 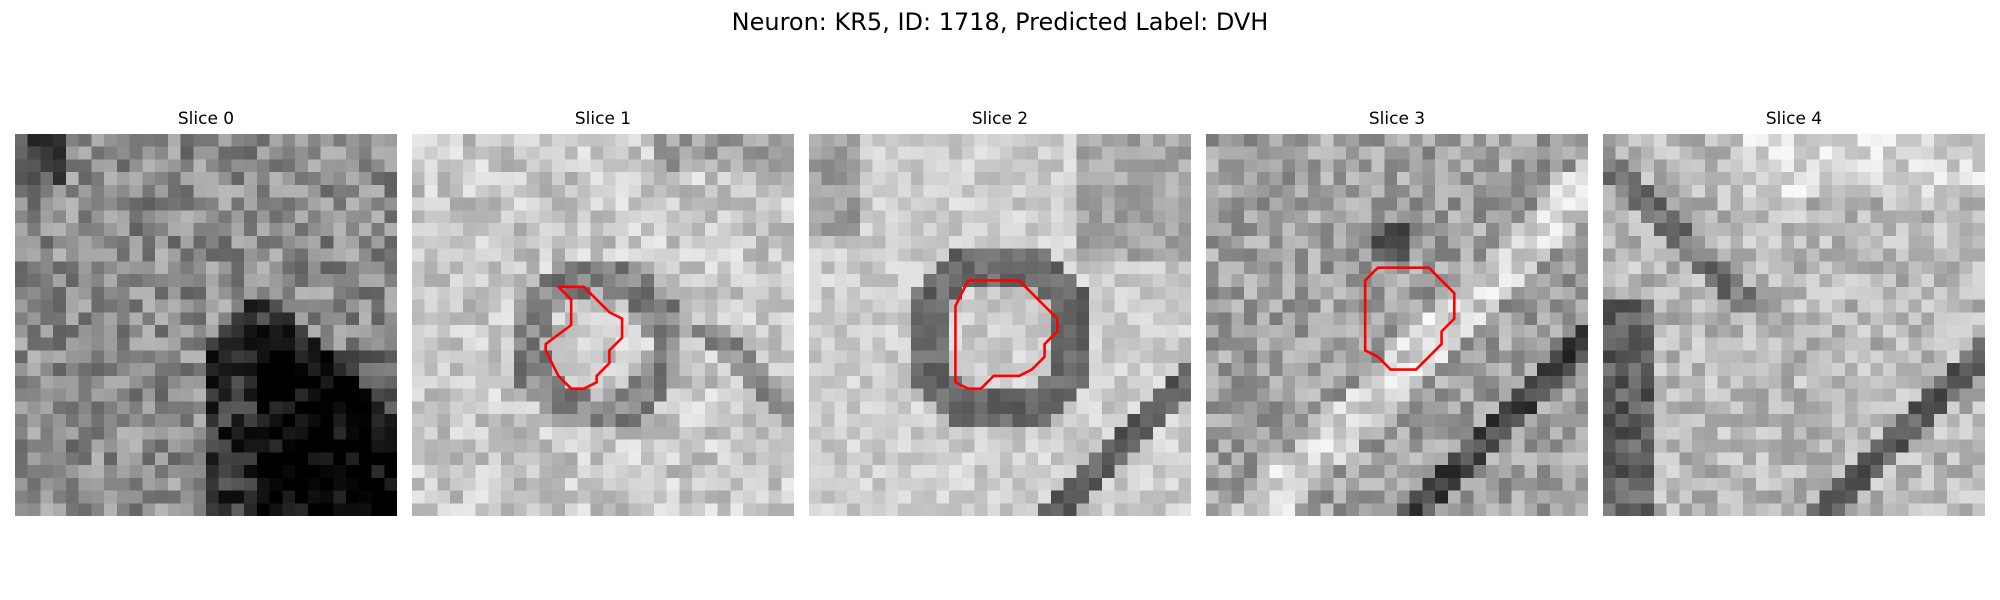 What do you see at coordinates (1000, 119) in the screenshot?
I see `slice-title-2: Slice 2` at bounding box center [1000, 119].